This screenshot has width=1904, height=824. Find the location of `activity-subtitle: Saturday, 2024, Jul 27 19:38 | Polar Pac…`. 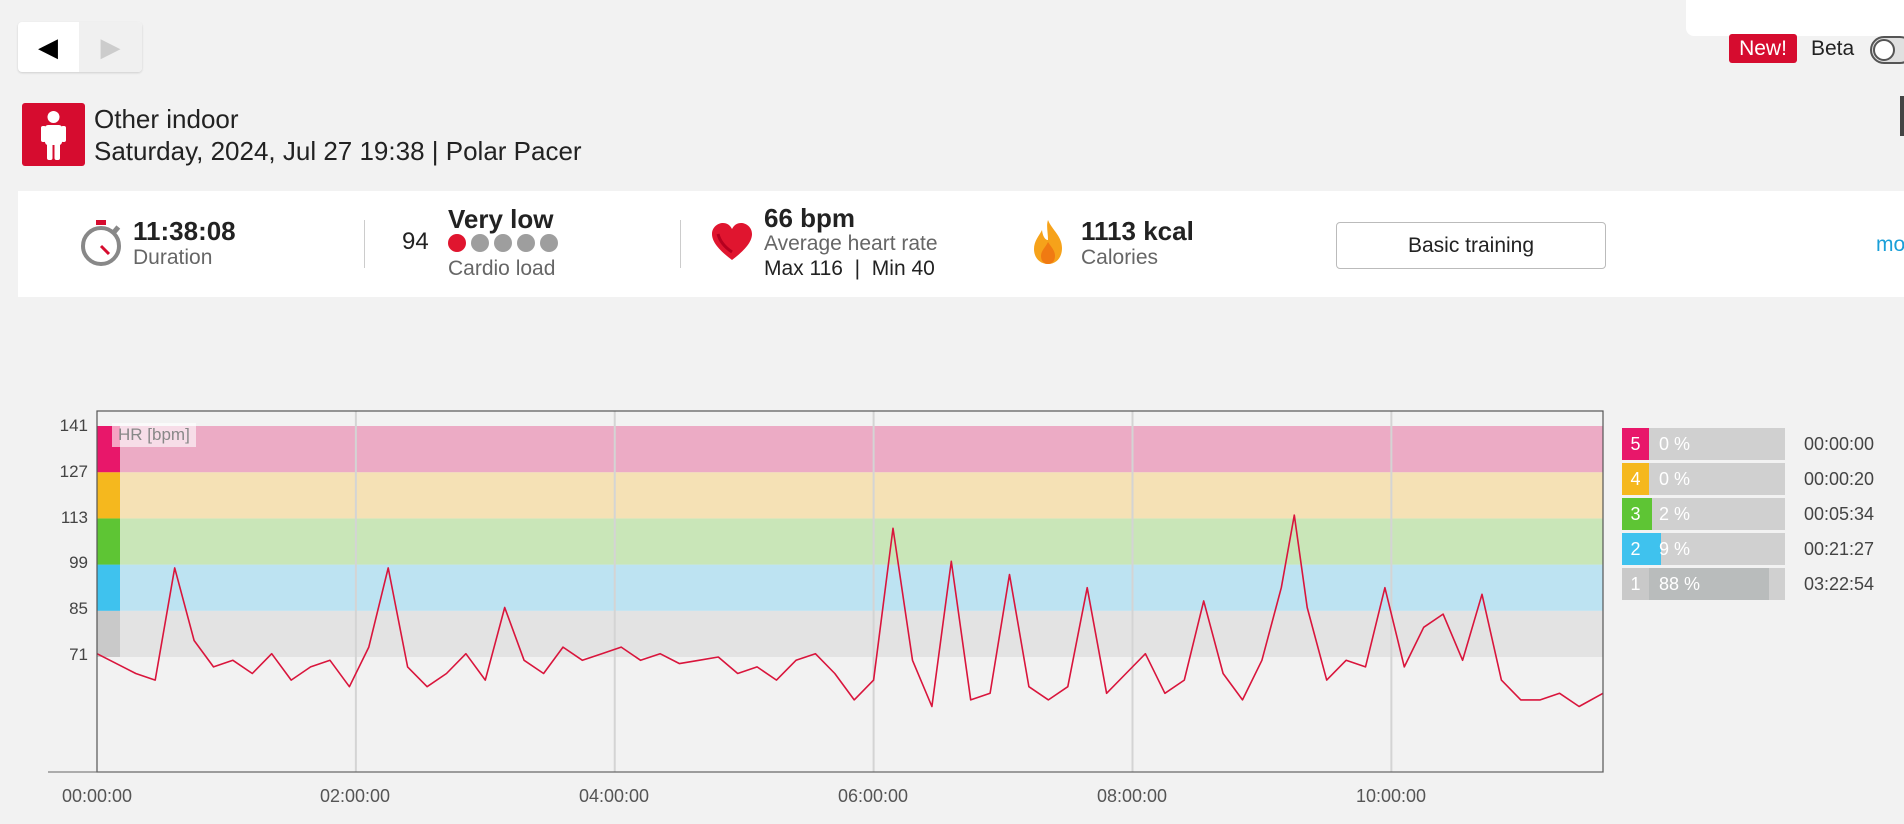

activity-subtitle: Saturday, 2024, Jul 27 19:38 | Polar Pac… is located at coordinates (338, 151).